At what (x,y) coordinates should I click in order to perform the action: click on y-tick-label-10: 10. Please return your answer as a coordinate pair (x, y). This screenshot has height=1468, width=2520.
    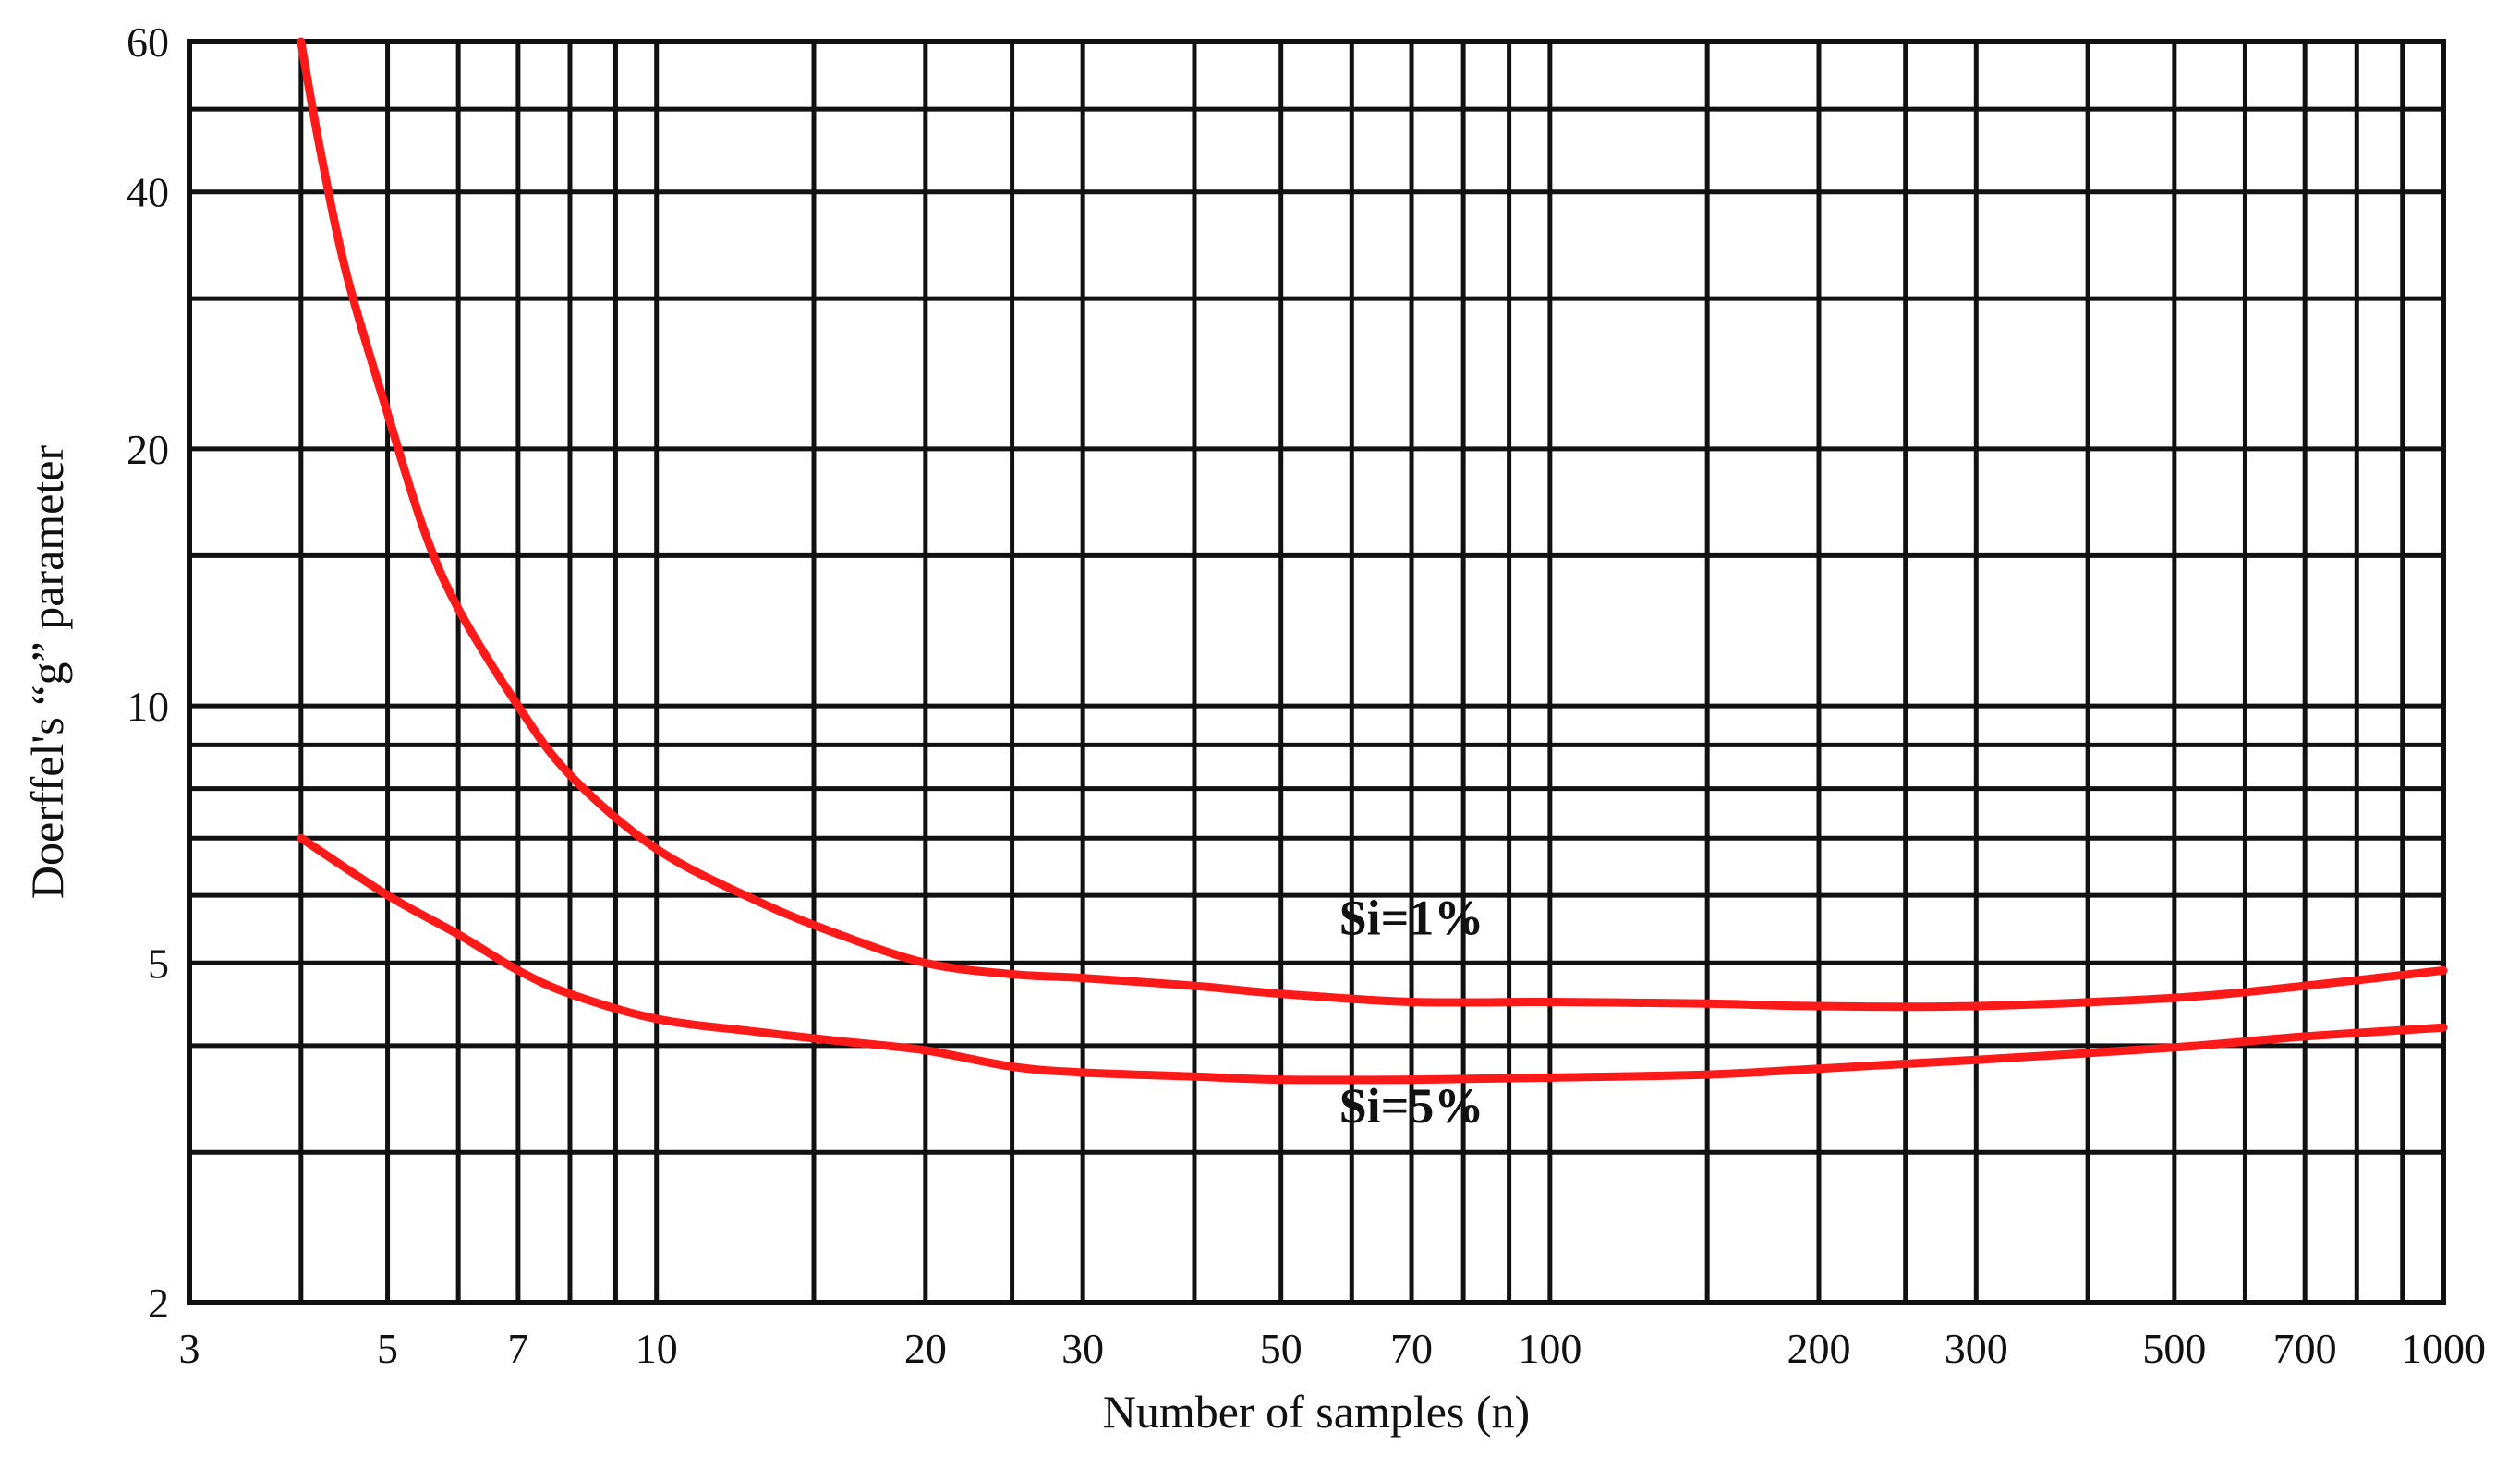
    Looking at the image, I should click on (148, 706).